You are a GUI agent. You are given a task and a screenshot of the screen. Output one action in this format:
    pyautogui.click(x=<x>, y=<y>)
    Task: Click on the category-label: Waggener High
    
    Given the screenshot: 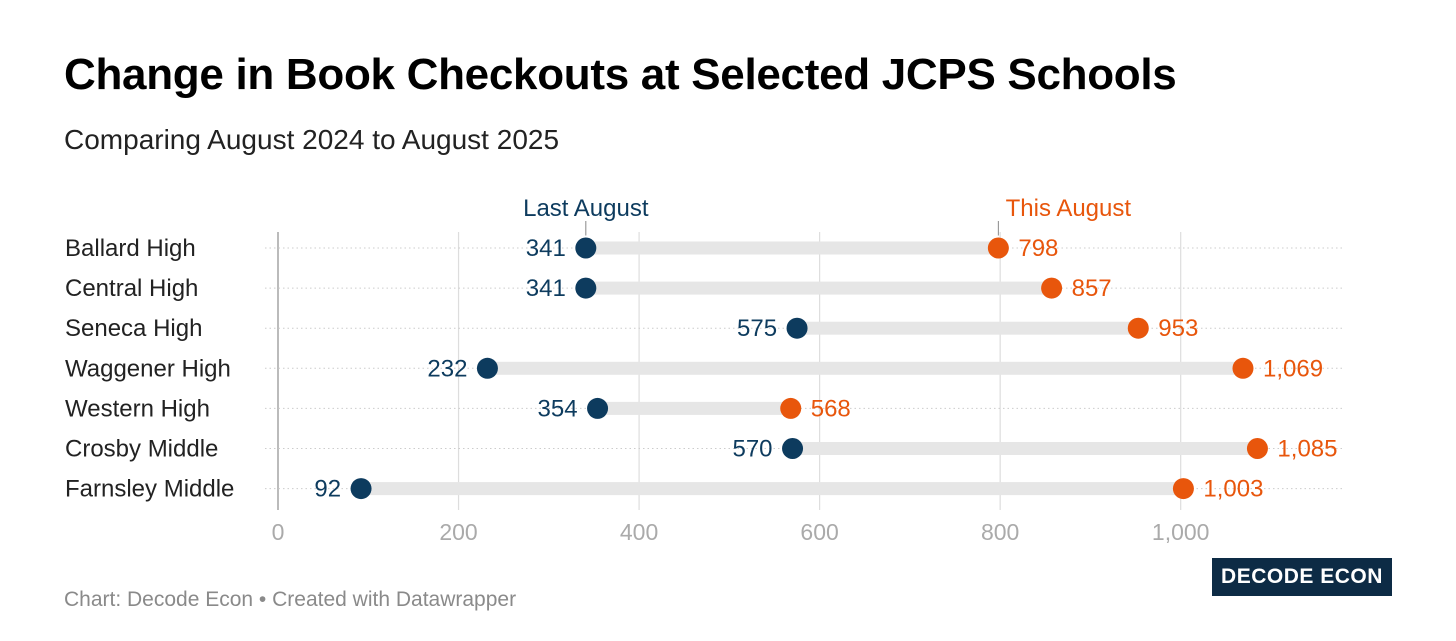 What is the action you would take?
    pyautogui.click(x=148, y=368)
    